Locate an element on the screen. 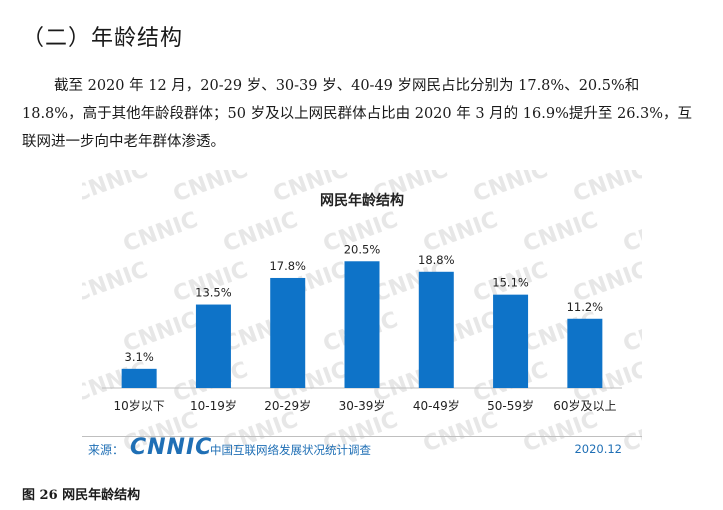 The width and height of the screenshot is (723, 510). bar-value-label: 3.1% is located at coordinates (139, 357).